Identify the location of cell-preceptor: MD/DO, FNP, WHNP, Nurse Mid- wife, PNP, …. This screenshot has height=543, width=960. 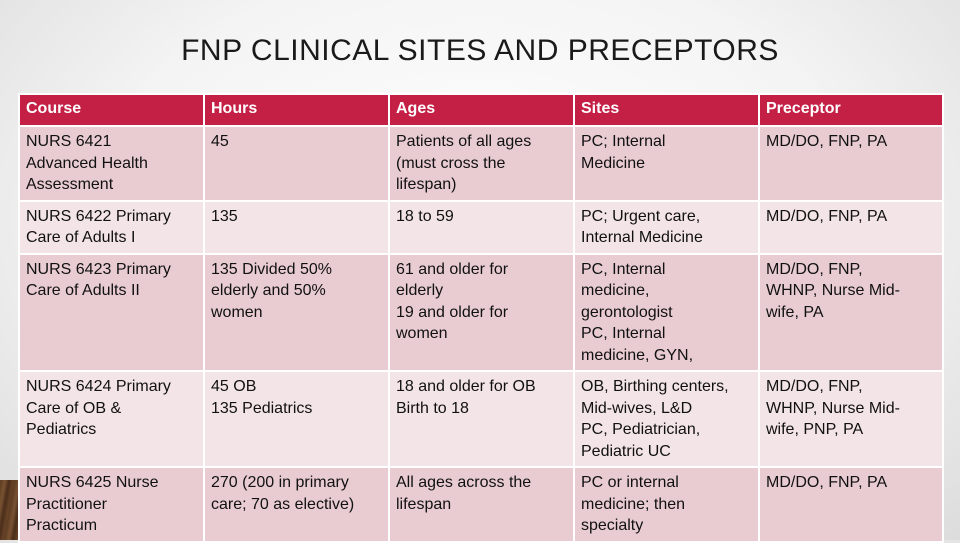
(851, 419).